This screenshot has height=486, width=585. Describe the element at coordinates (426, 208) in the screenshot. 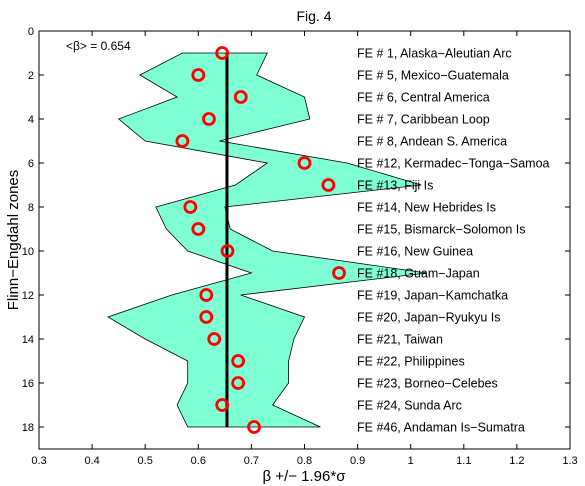

I see `zone-label: FE #14, New Hebrides Is` at that location.